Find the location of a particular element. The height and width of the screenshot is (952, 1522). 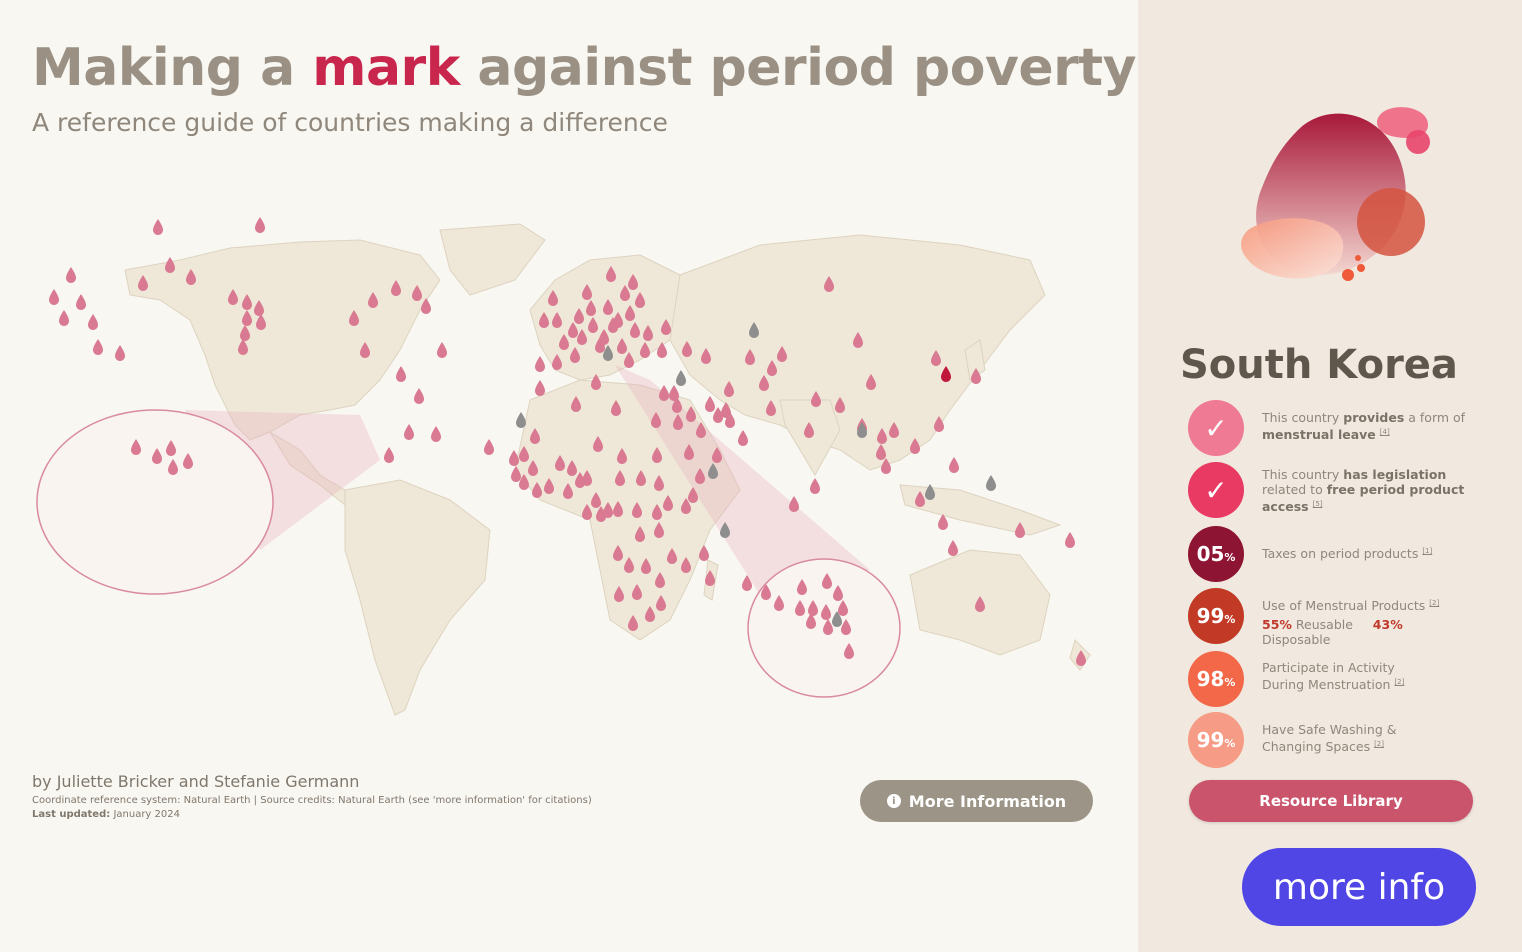

selected-country-pin-icon is located at coordinates (946, 374).